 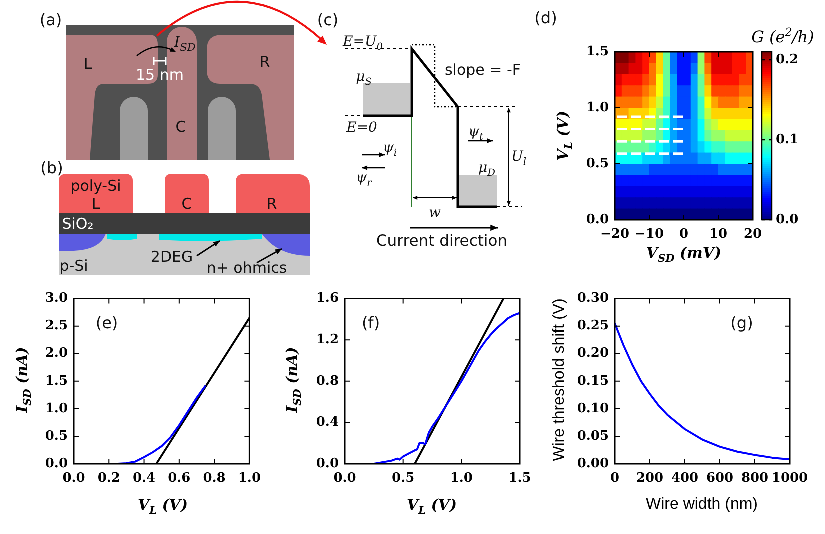 I want to click on text: w, so click(x=435, y=213).